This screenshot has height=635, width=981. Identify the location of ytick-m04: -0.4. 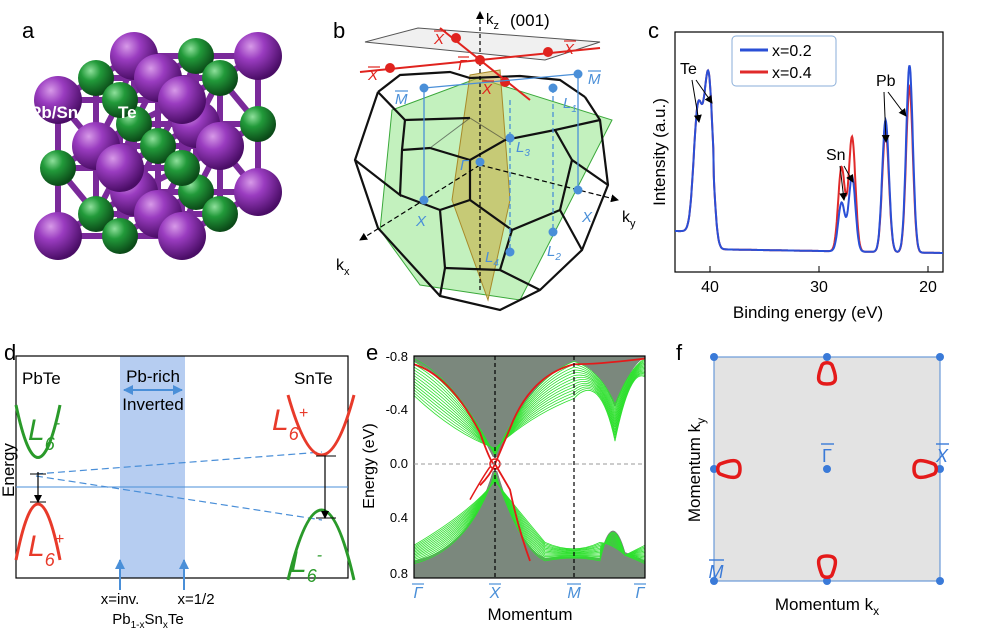
(397, 409).